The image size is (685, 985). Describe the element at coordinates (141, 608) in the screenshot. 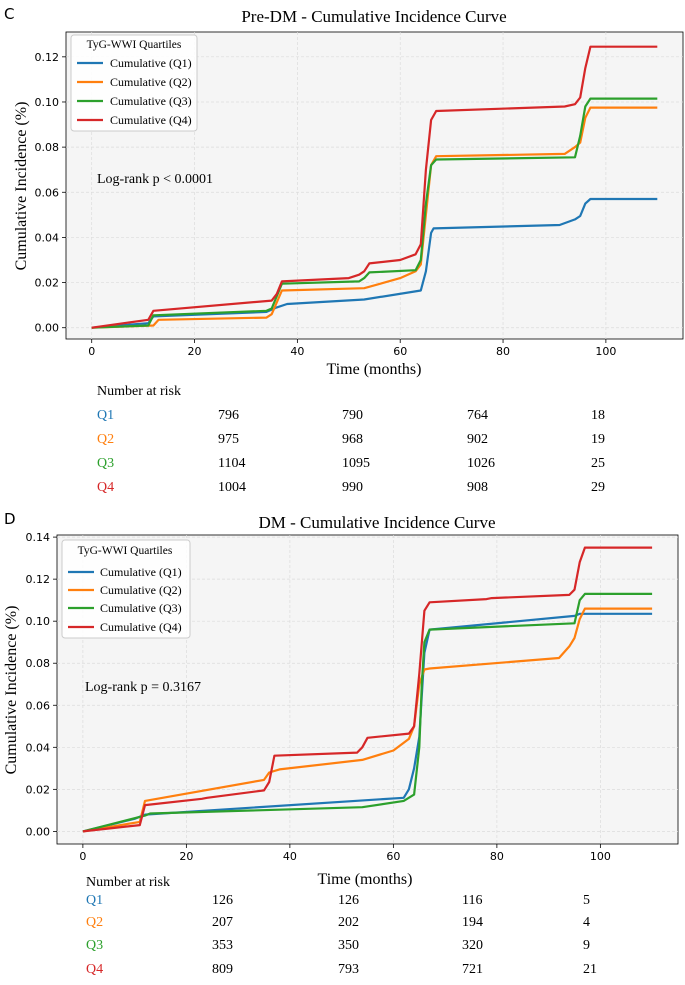

I see `legend-label-q3-d: Cumulative (Q3)` at that location.